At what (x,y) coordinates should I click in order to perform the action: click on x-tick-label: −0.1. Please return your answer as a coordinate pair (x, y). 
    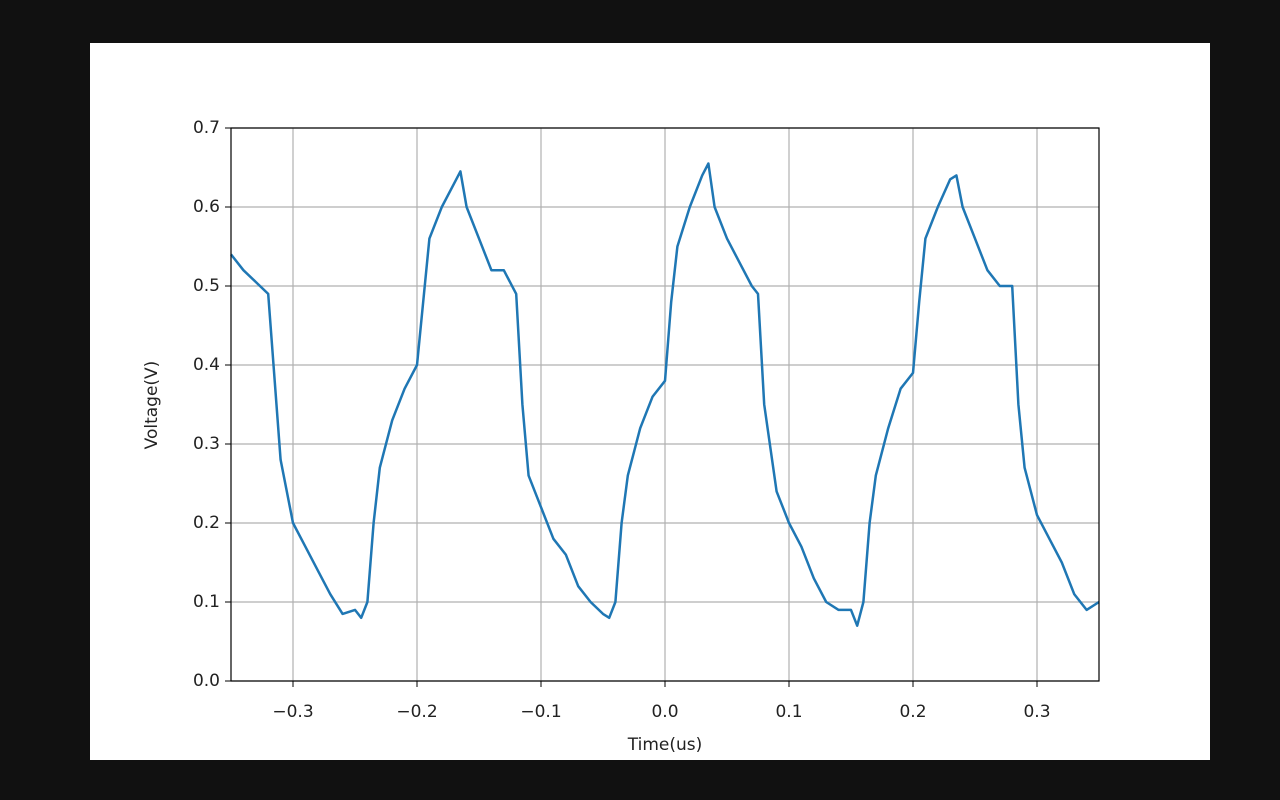
    Looking at the image, I should click on (540, 712).